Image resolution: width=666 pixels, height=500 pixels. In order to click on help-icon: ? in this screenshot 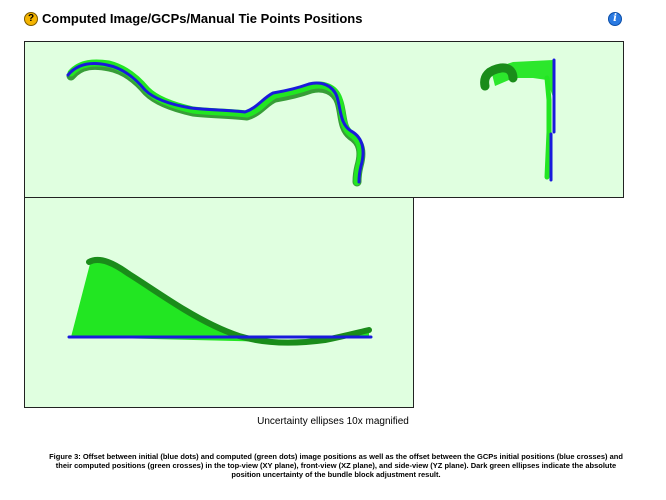, I will do `click(31, 19)`.